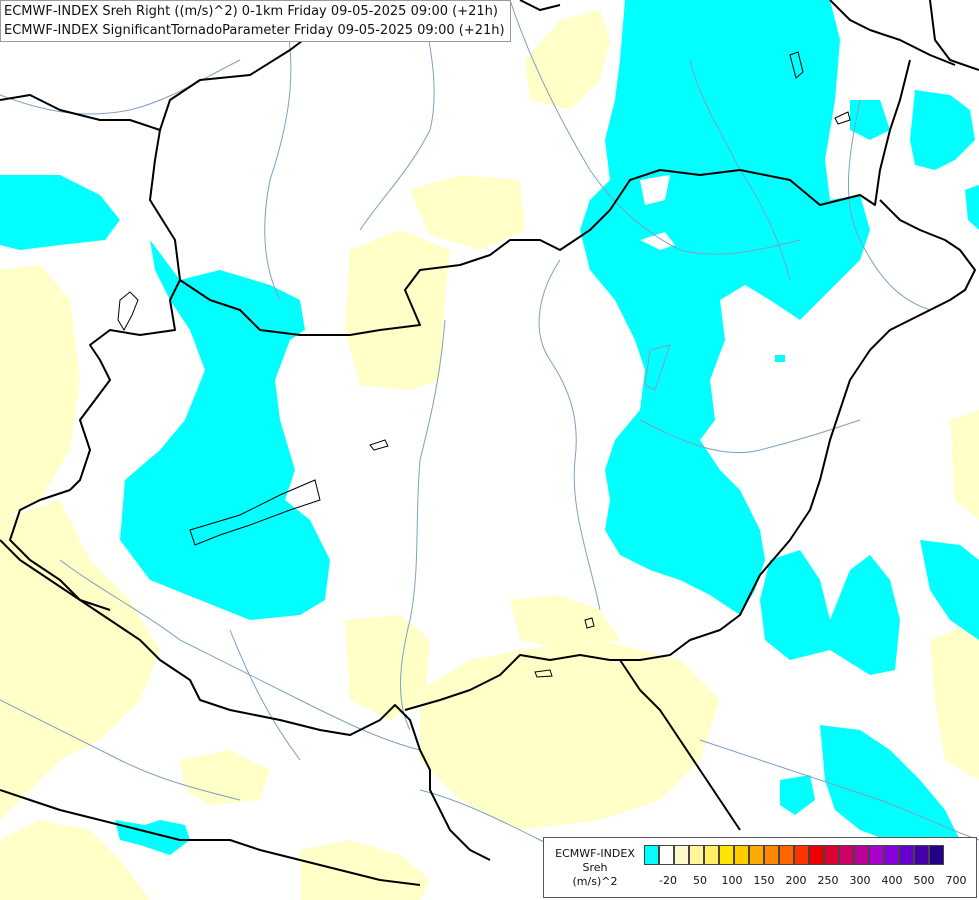 The image size is (979, 900). I want to click on legend-swatches, so click(794, 856).